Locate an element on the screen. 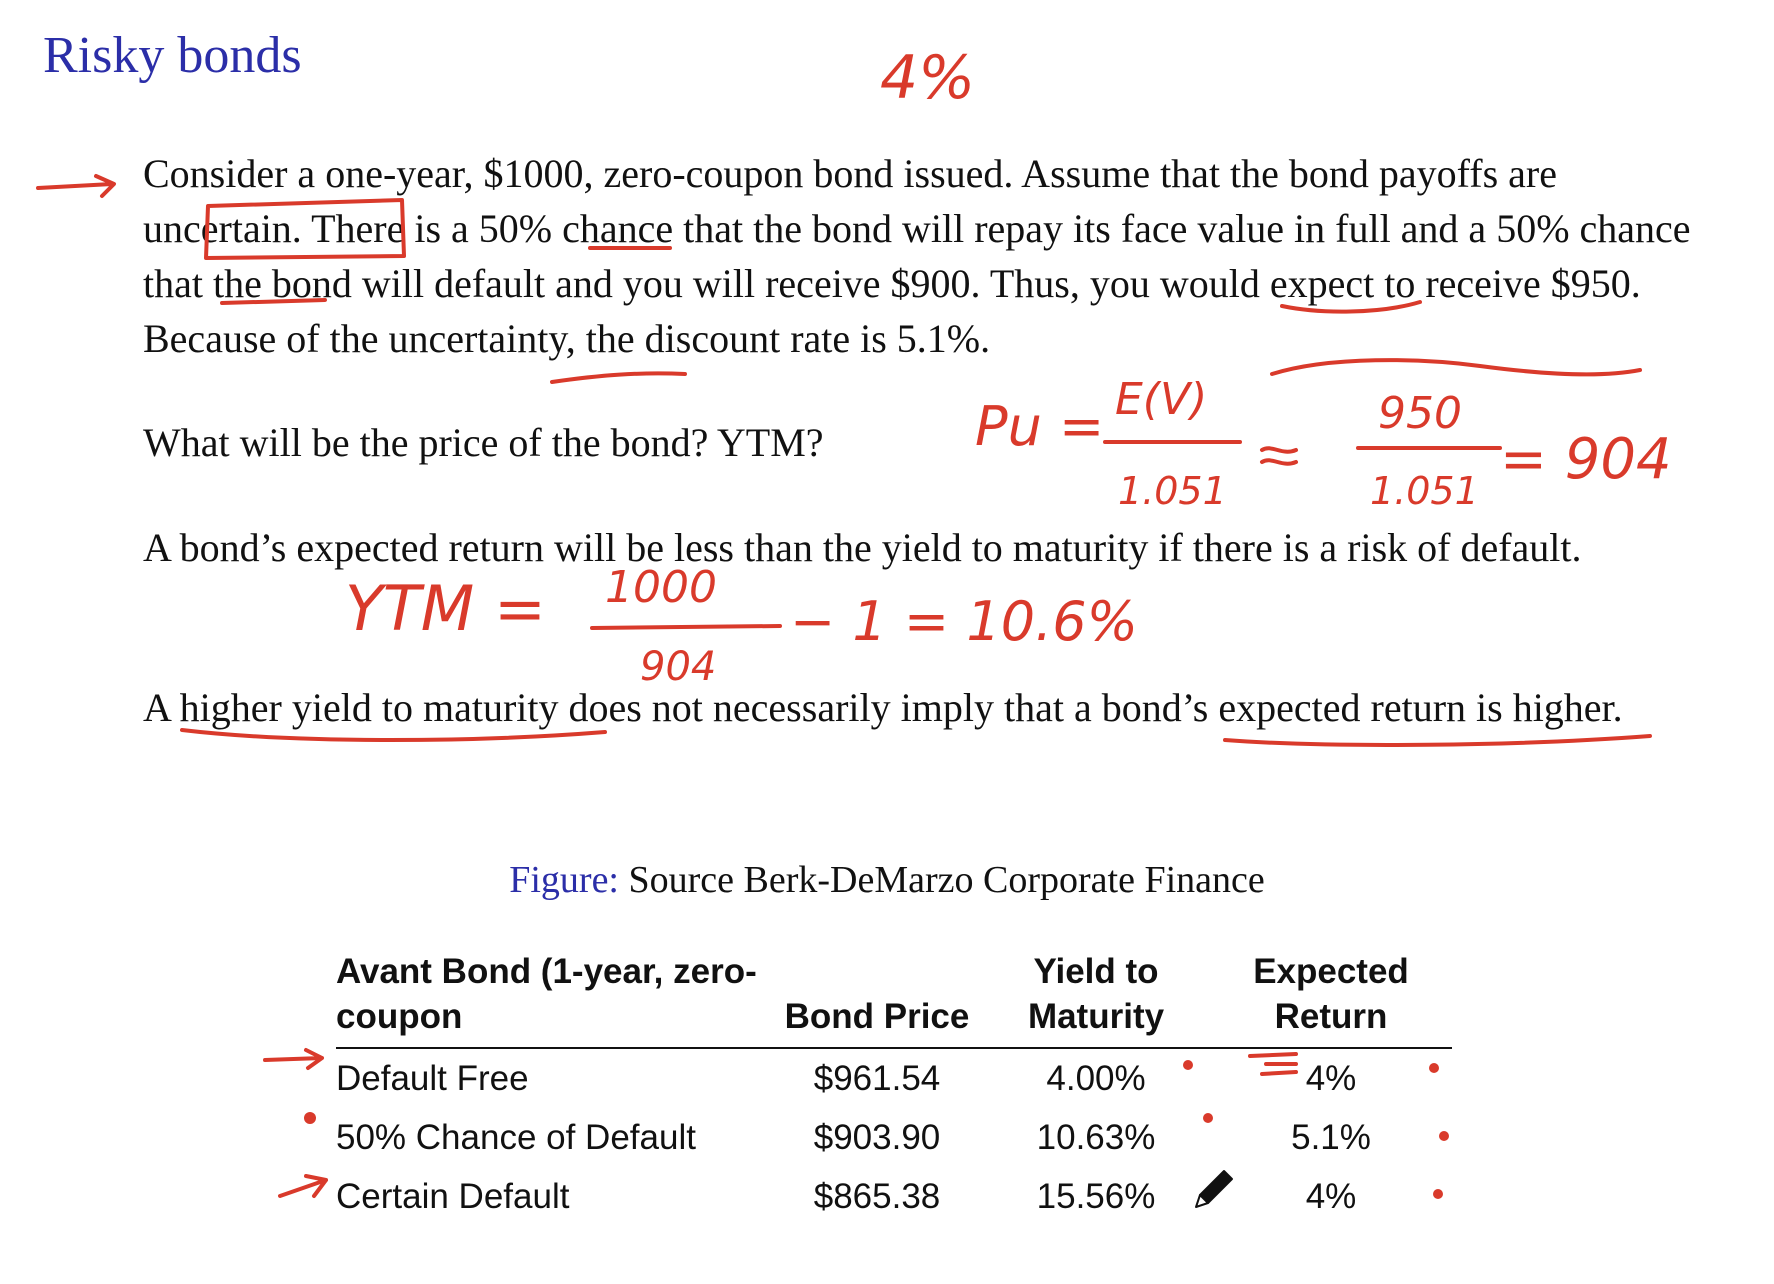 The width and height of the screenshot is (1774, 1284). paragraph-question: What will be the price of the bond? YTM? is located at coordinates (483, 442).